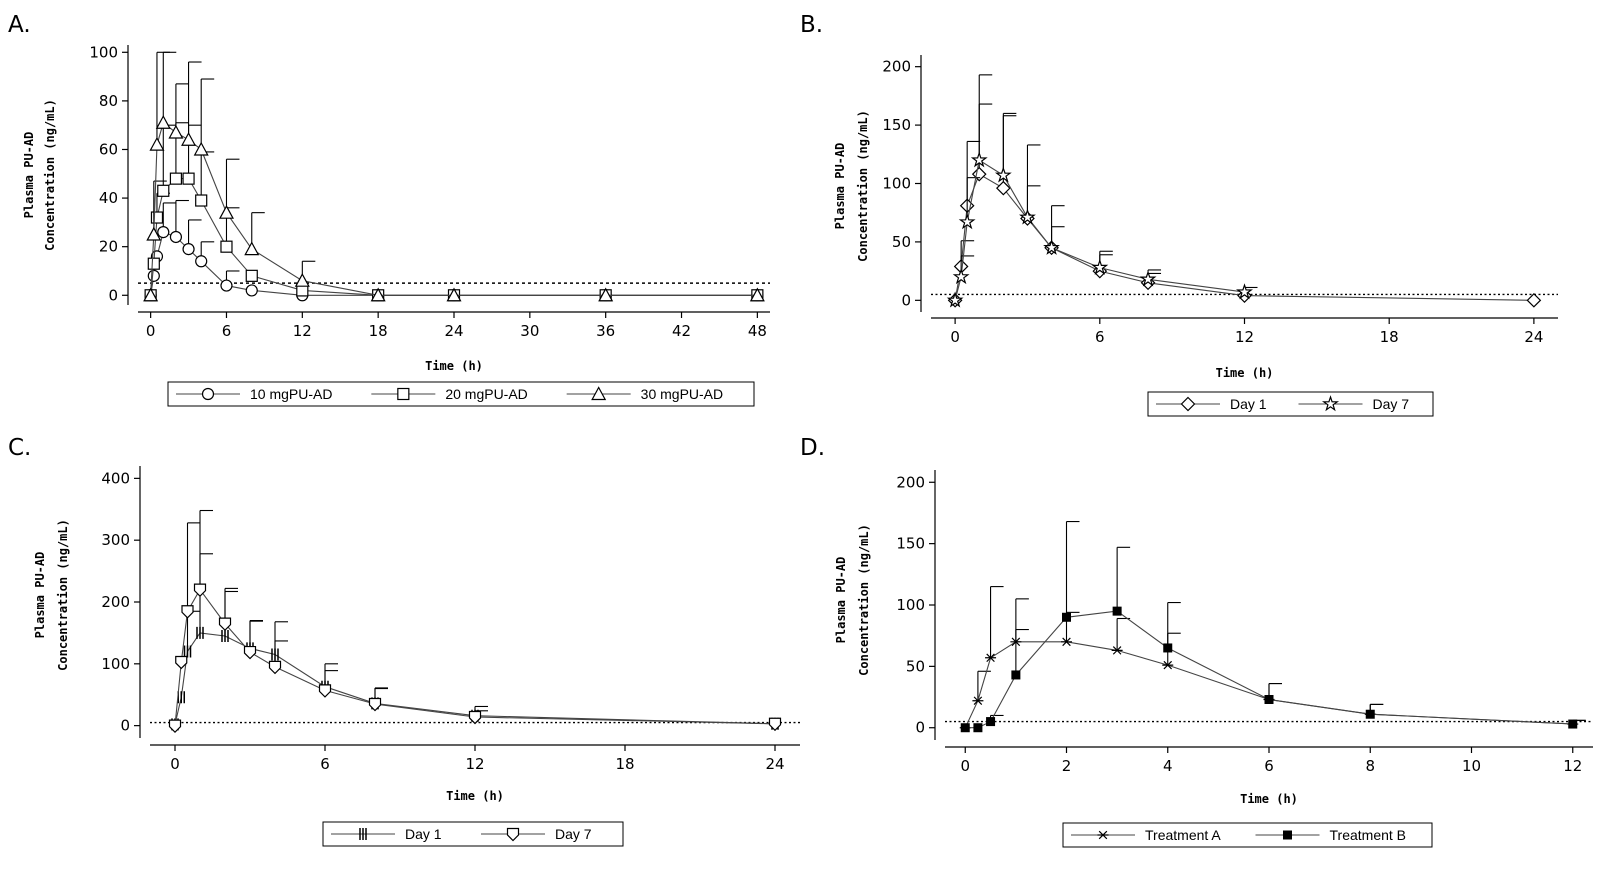 The image size is (1608, 870). What do you see at coordinates (461, 394) in the screenshot?
I see `legend-box` at bounding box center [461, 394].